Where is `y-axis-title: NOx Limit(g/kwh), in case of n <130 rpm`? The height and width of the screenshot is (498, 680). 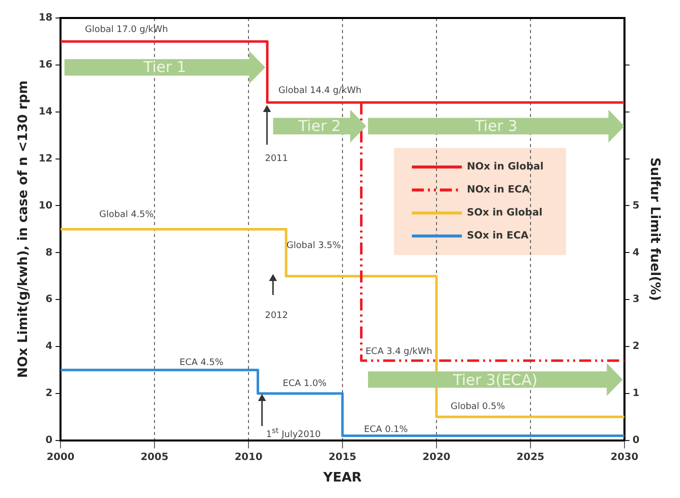
y-axis-title: NOx Limit(g/kwh), in case of n <130 rpm is located at coordinates (24, 229).